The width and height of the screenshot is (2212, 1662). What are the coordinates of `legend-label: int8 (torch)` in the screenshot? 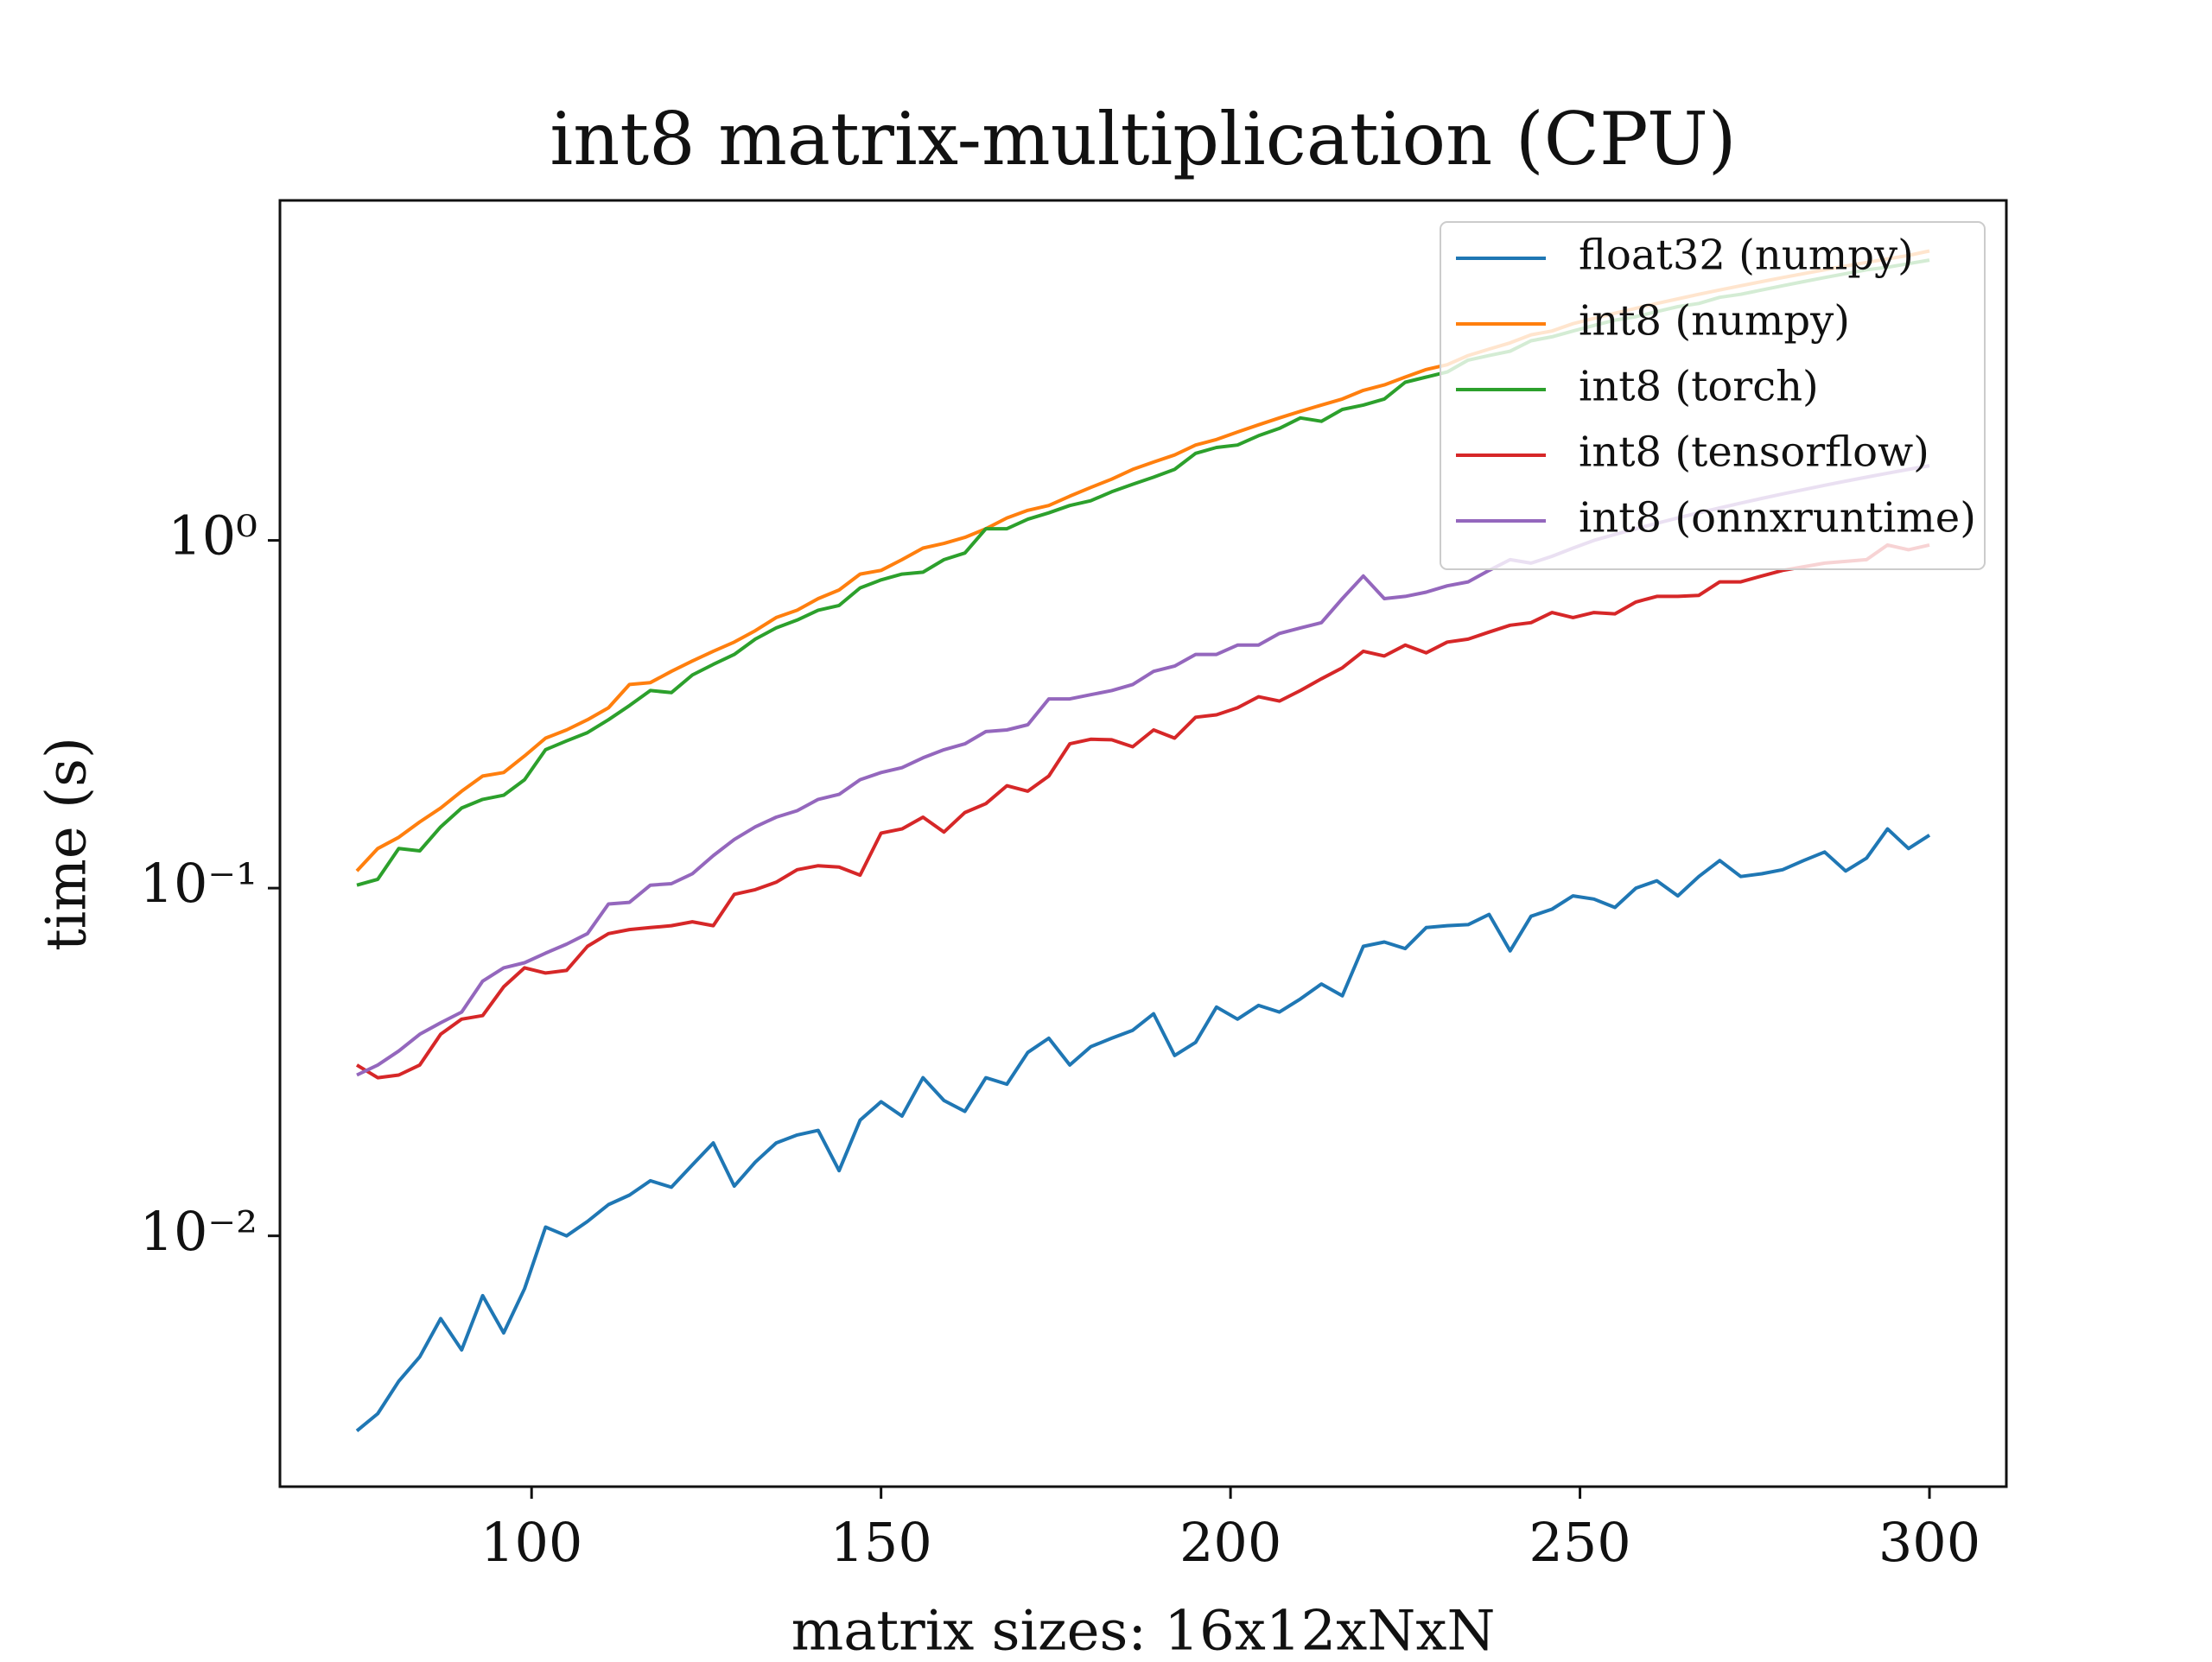 It's located at (1699, 387).